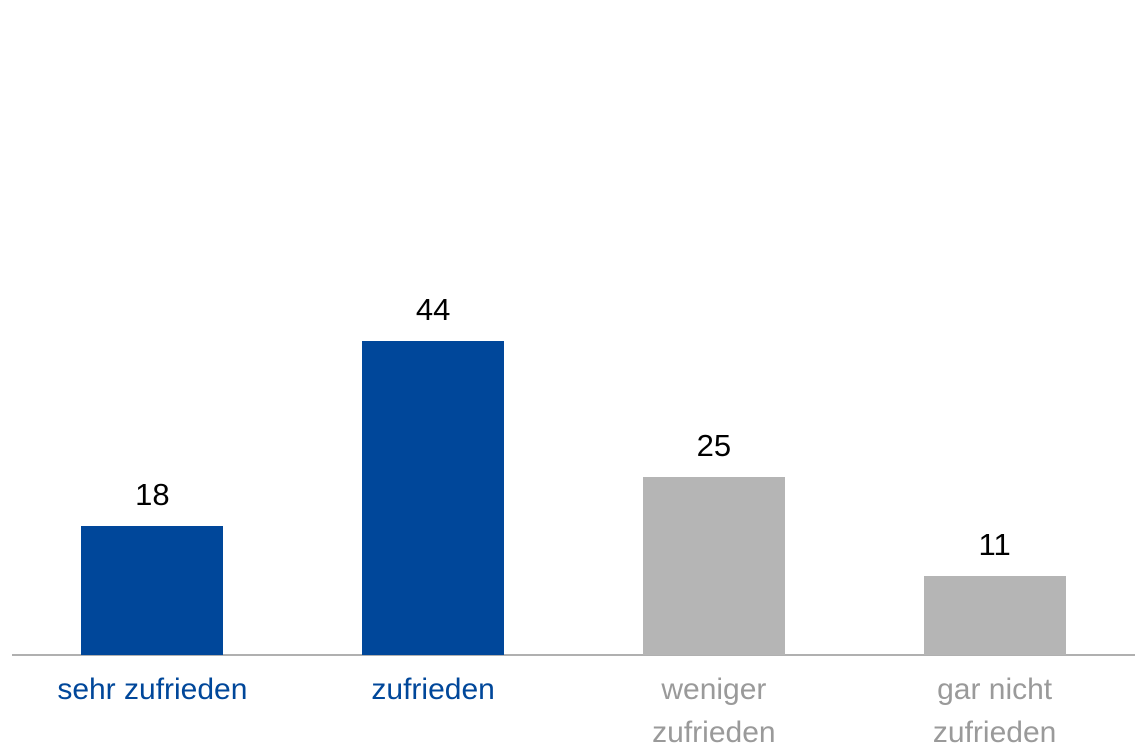  What do you see at coordinates (994, 545) in the screenshot?
I see `value-label: 11` at bounding box center [994, 545].